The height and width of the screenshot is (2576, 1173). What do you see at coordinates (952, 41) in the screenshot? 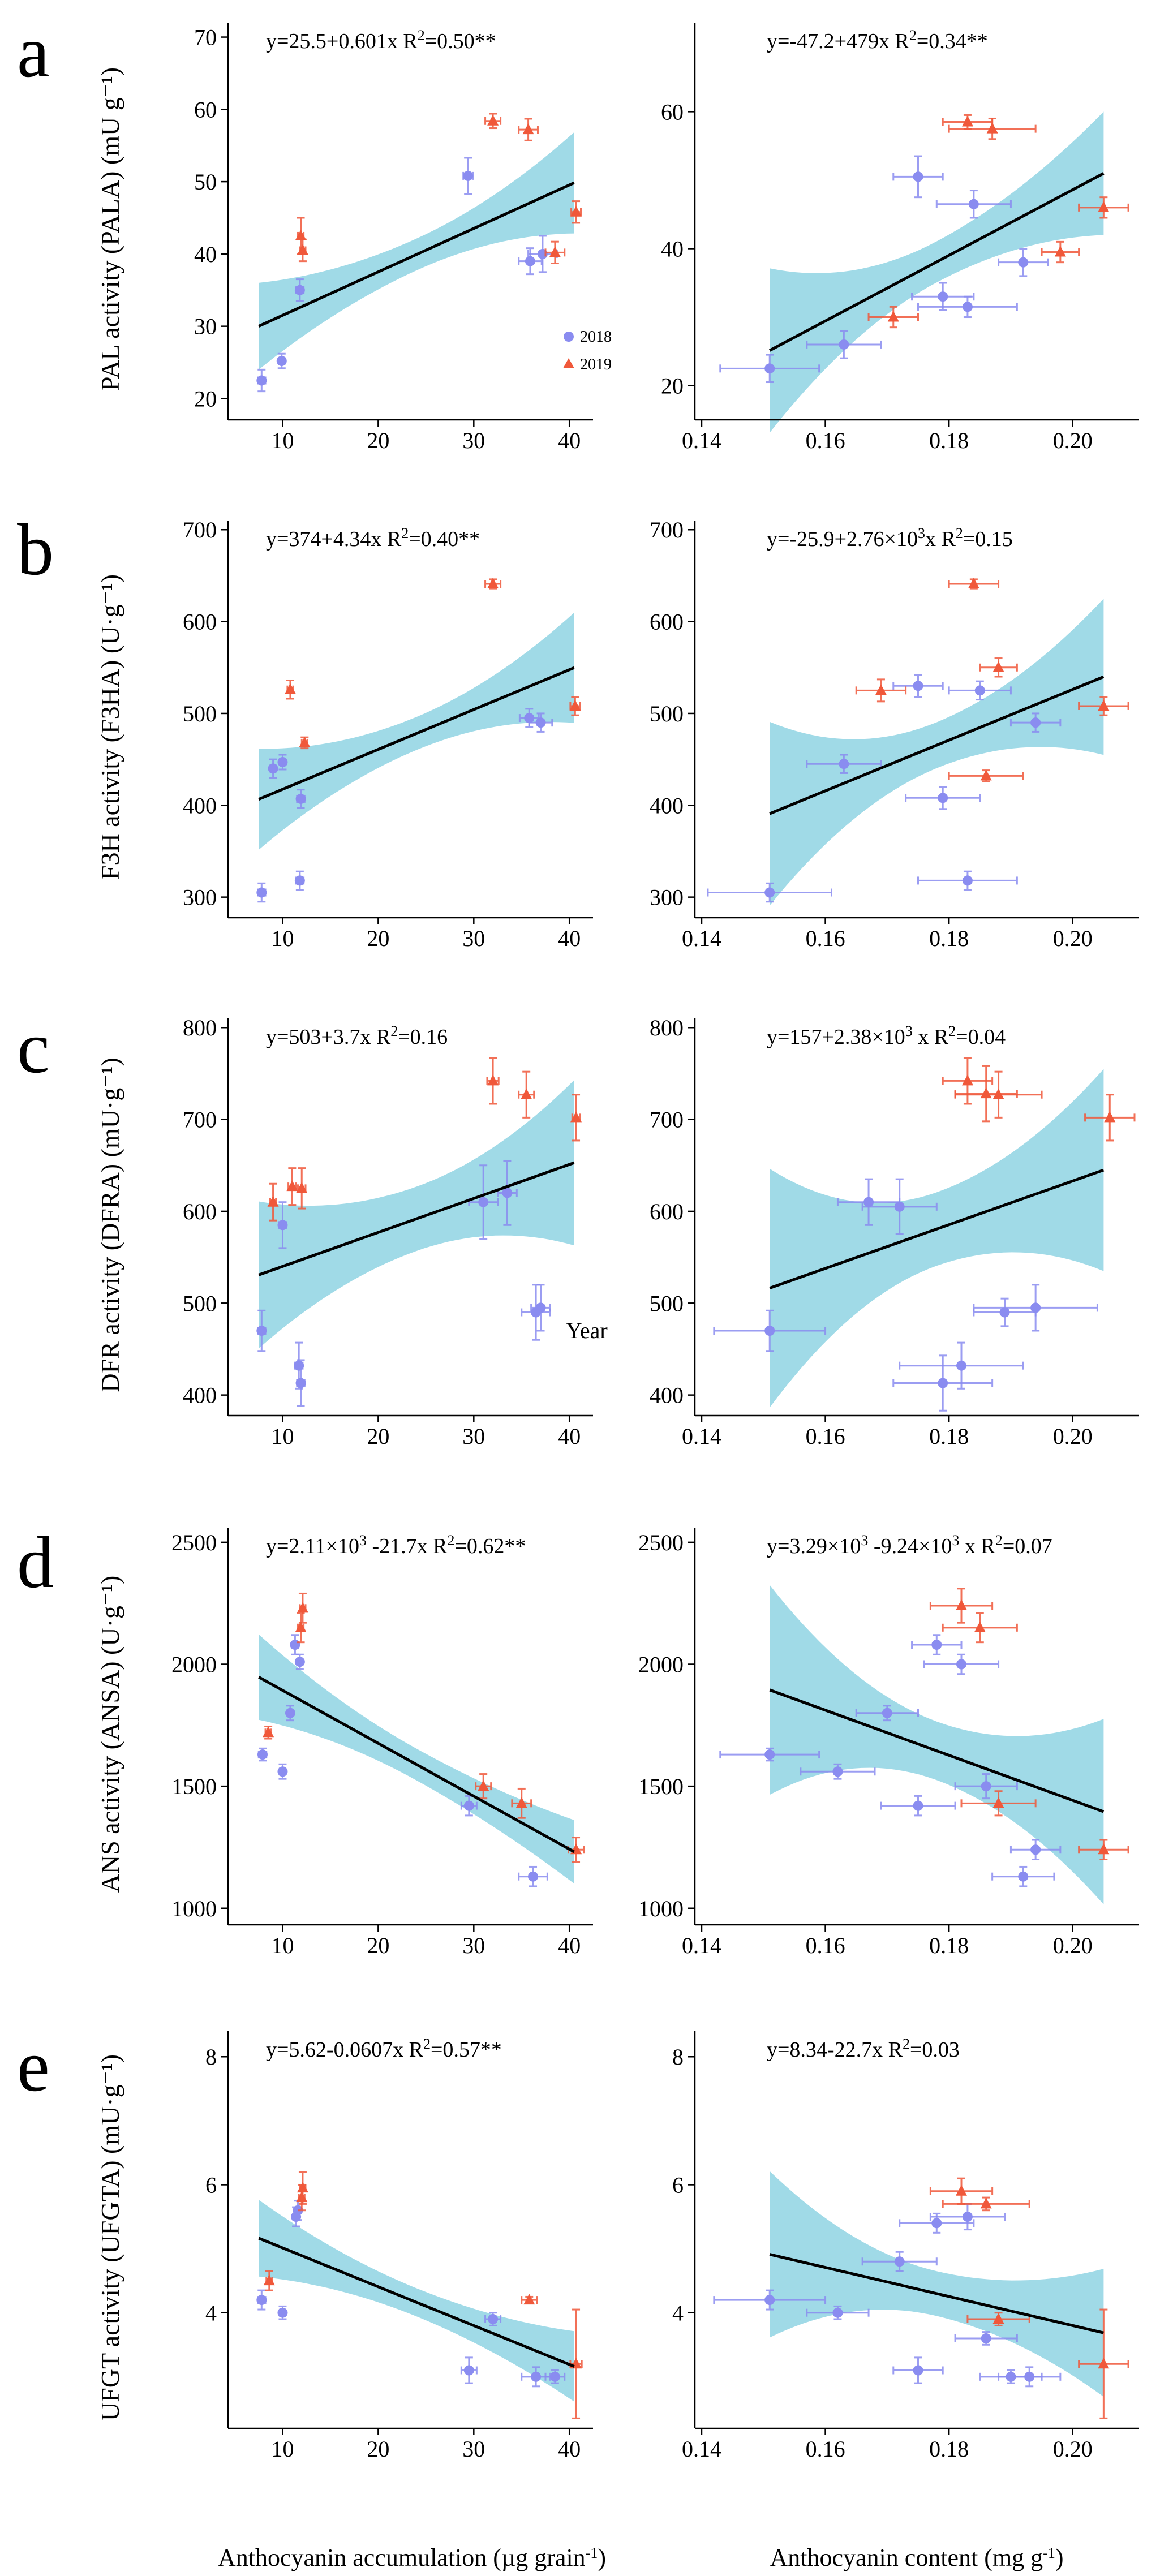
I see `equation-part: =0.34**` at bounding box center [952, 41].